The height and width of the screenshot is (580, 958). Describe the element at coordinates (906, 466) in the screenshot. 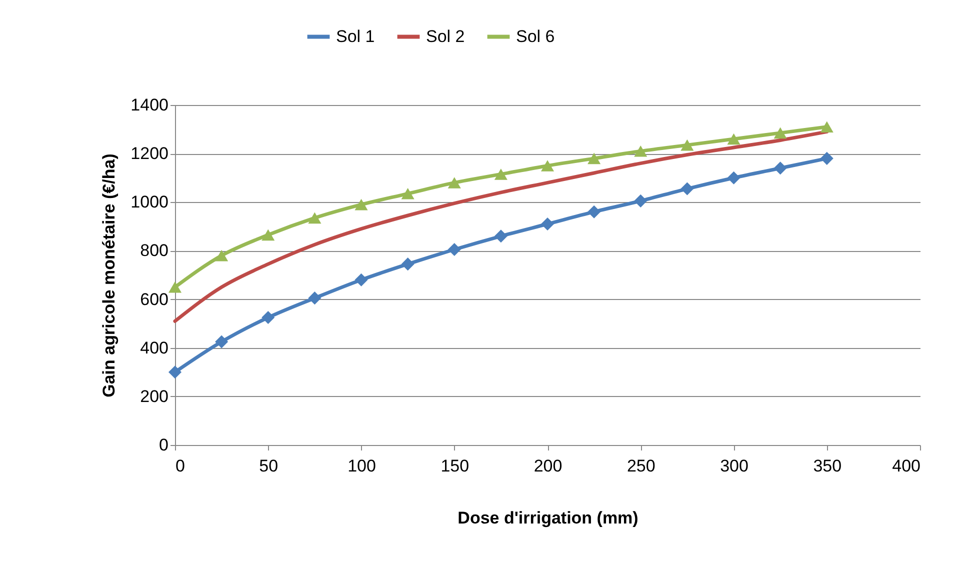

I see `x-tick-label: 400` at that location.